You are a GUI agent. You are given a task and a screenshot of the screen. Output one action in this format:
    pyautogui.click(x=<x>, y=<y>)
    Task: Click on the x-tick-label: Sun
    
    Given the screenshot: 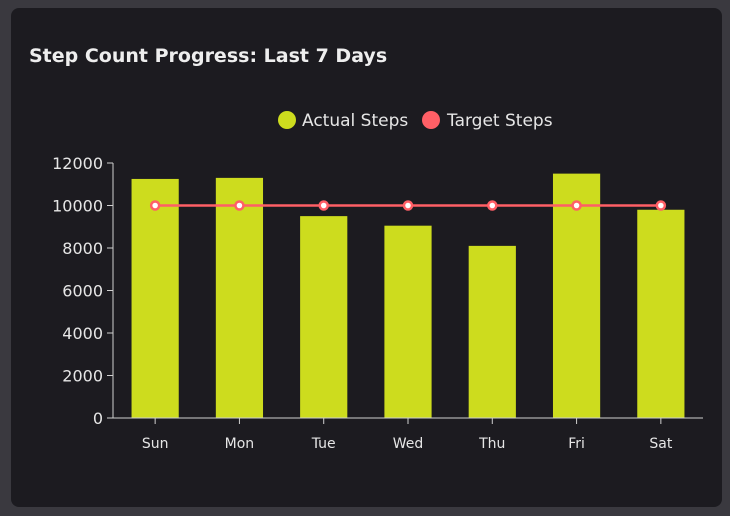 What is the action you would take?
    pyautogui.click(x=155, y=444)
    